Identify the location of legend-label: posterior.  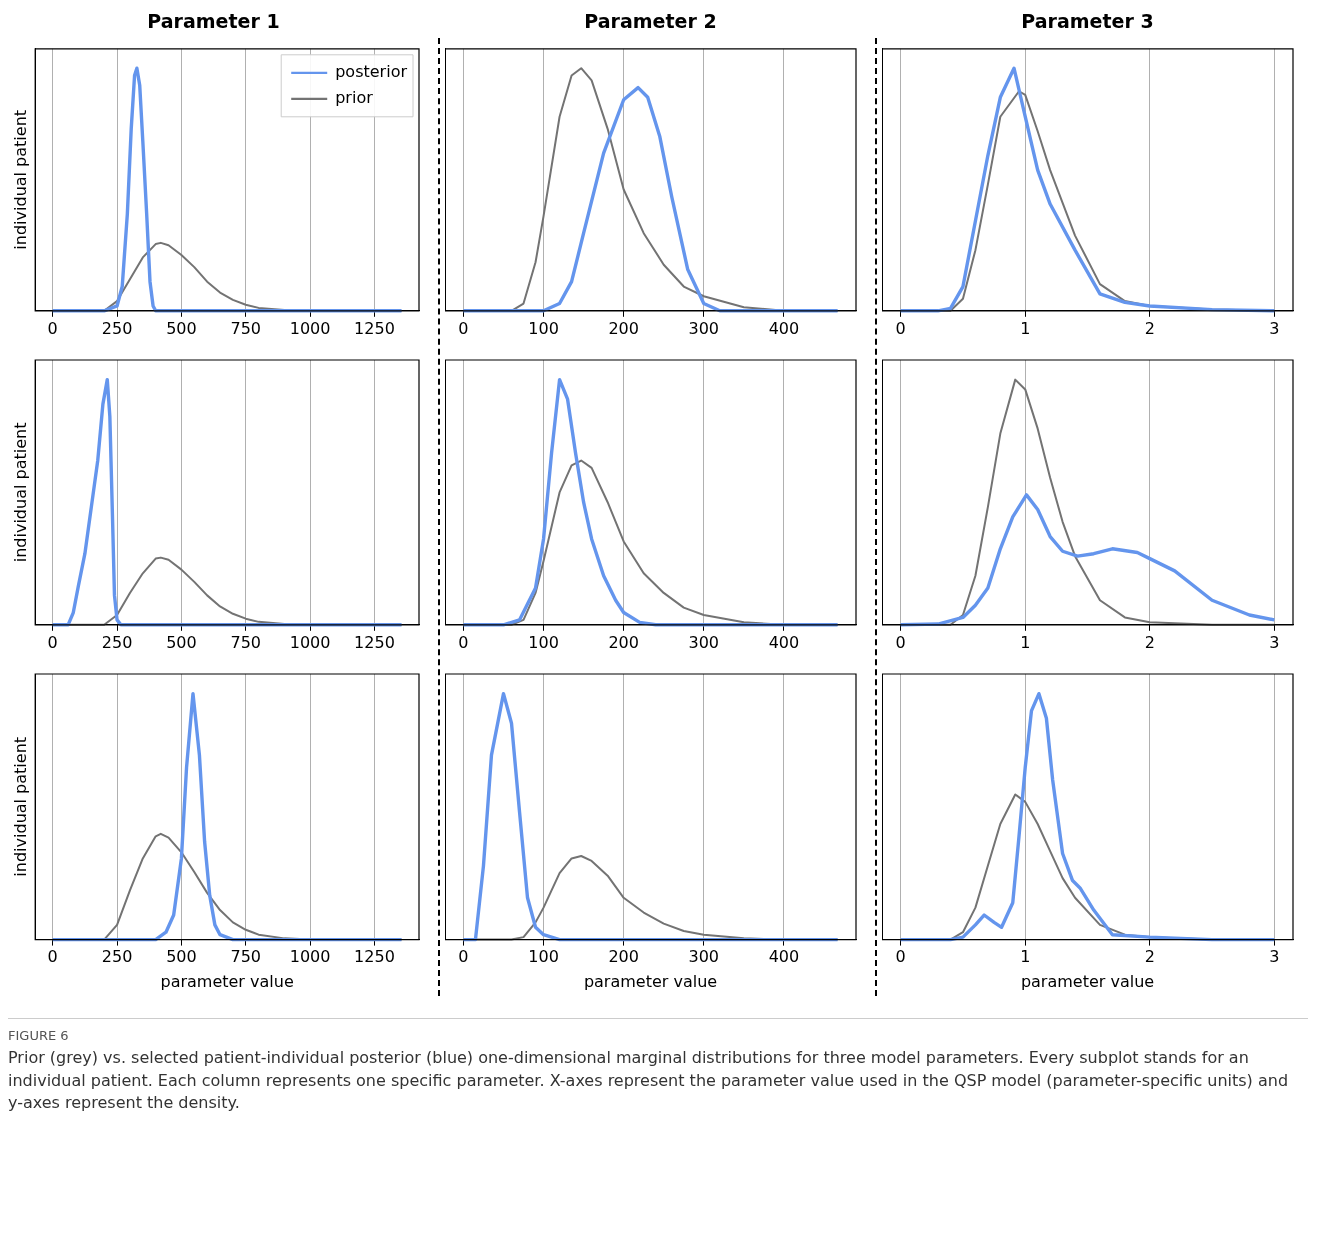
(371, 71).